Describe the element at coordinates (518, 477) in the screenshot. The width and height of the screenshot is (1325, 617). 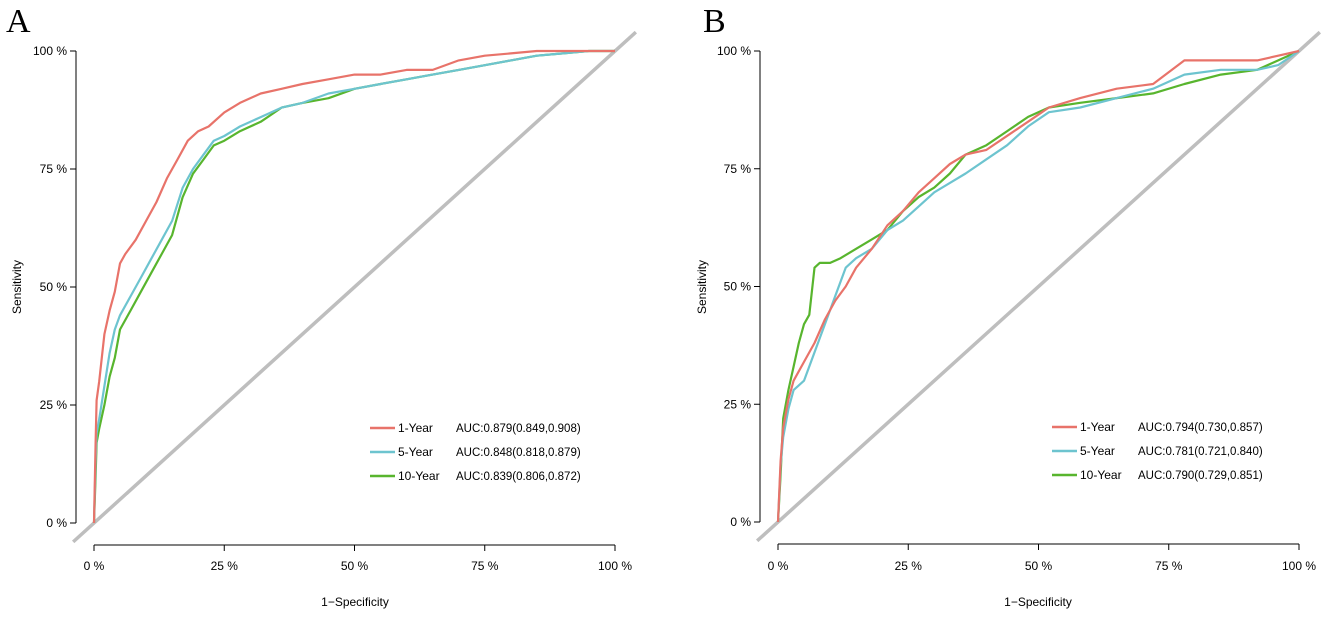
I see `legend-auc-value: AUC:0.839(0.806,0.872)` at that location.